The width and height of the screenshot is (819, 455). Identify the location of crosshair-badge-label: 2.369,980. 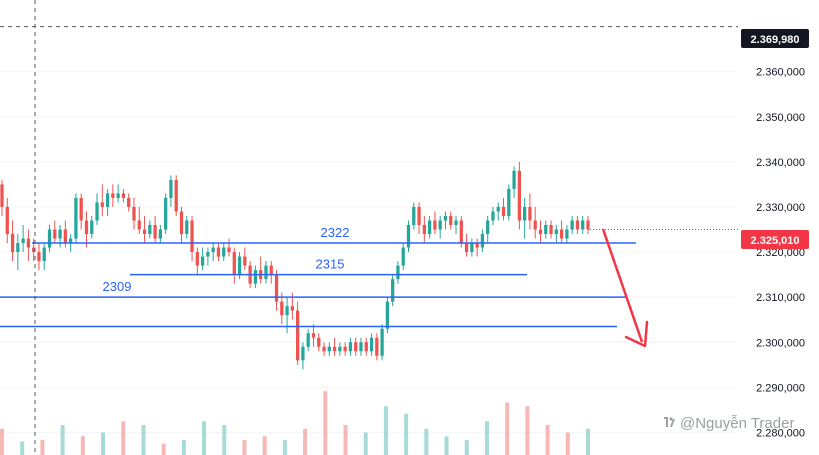
(775, 40).